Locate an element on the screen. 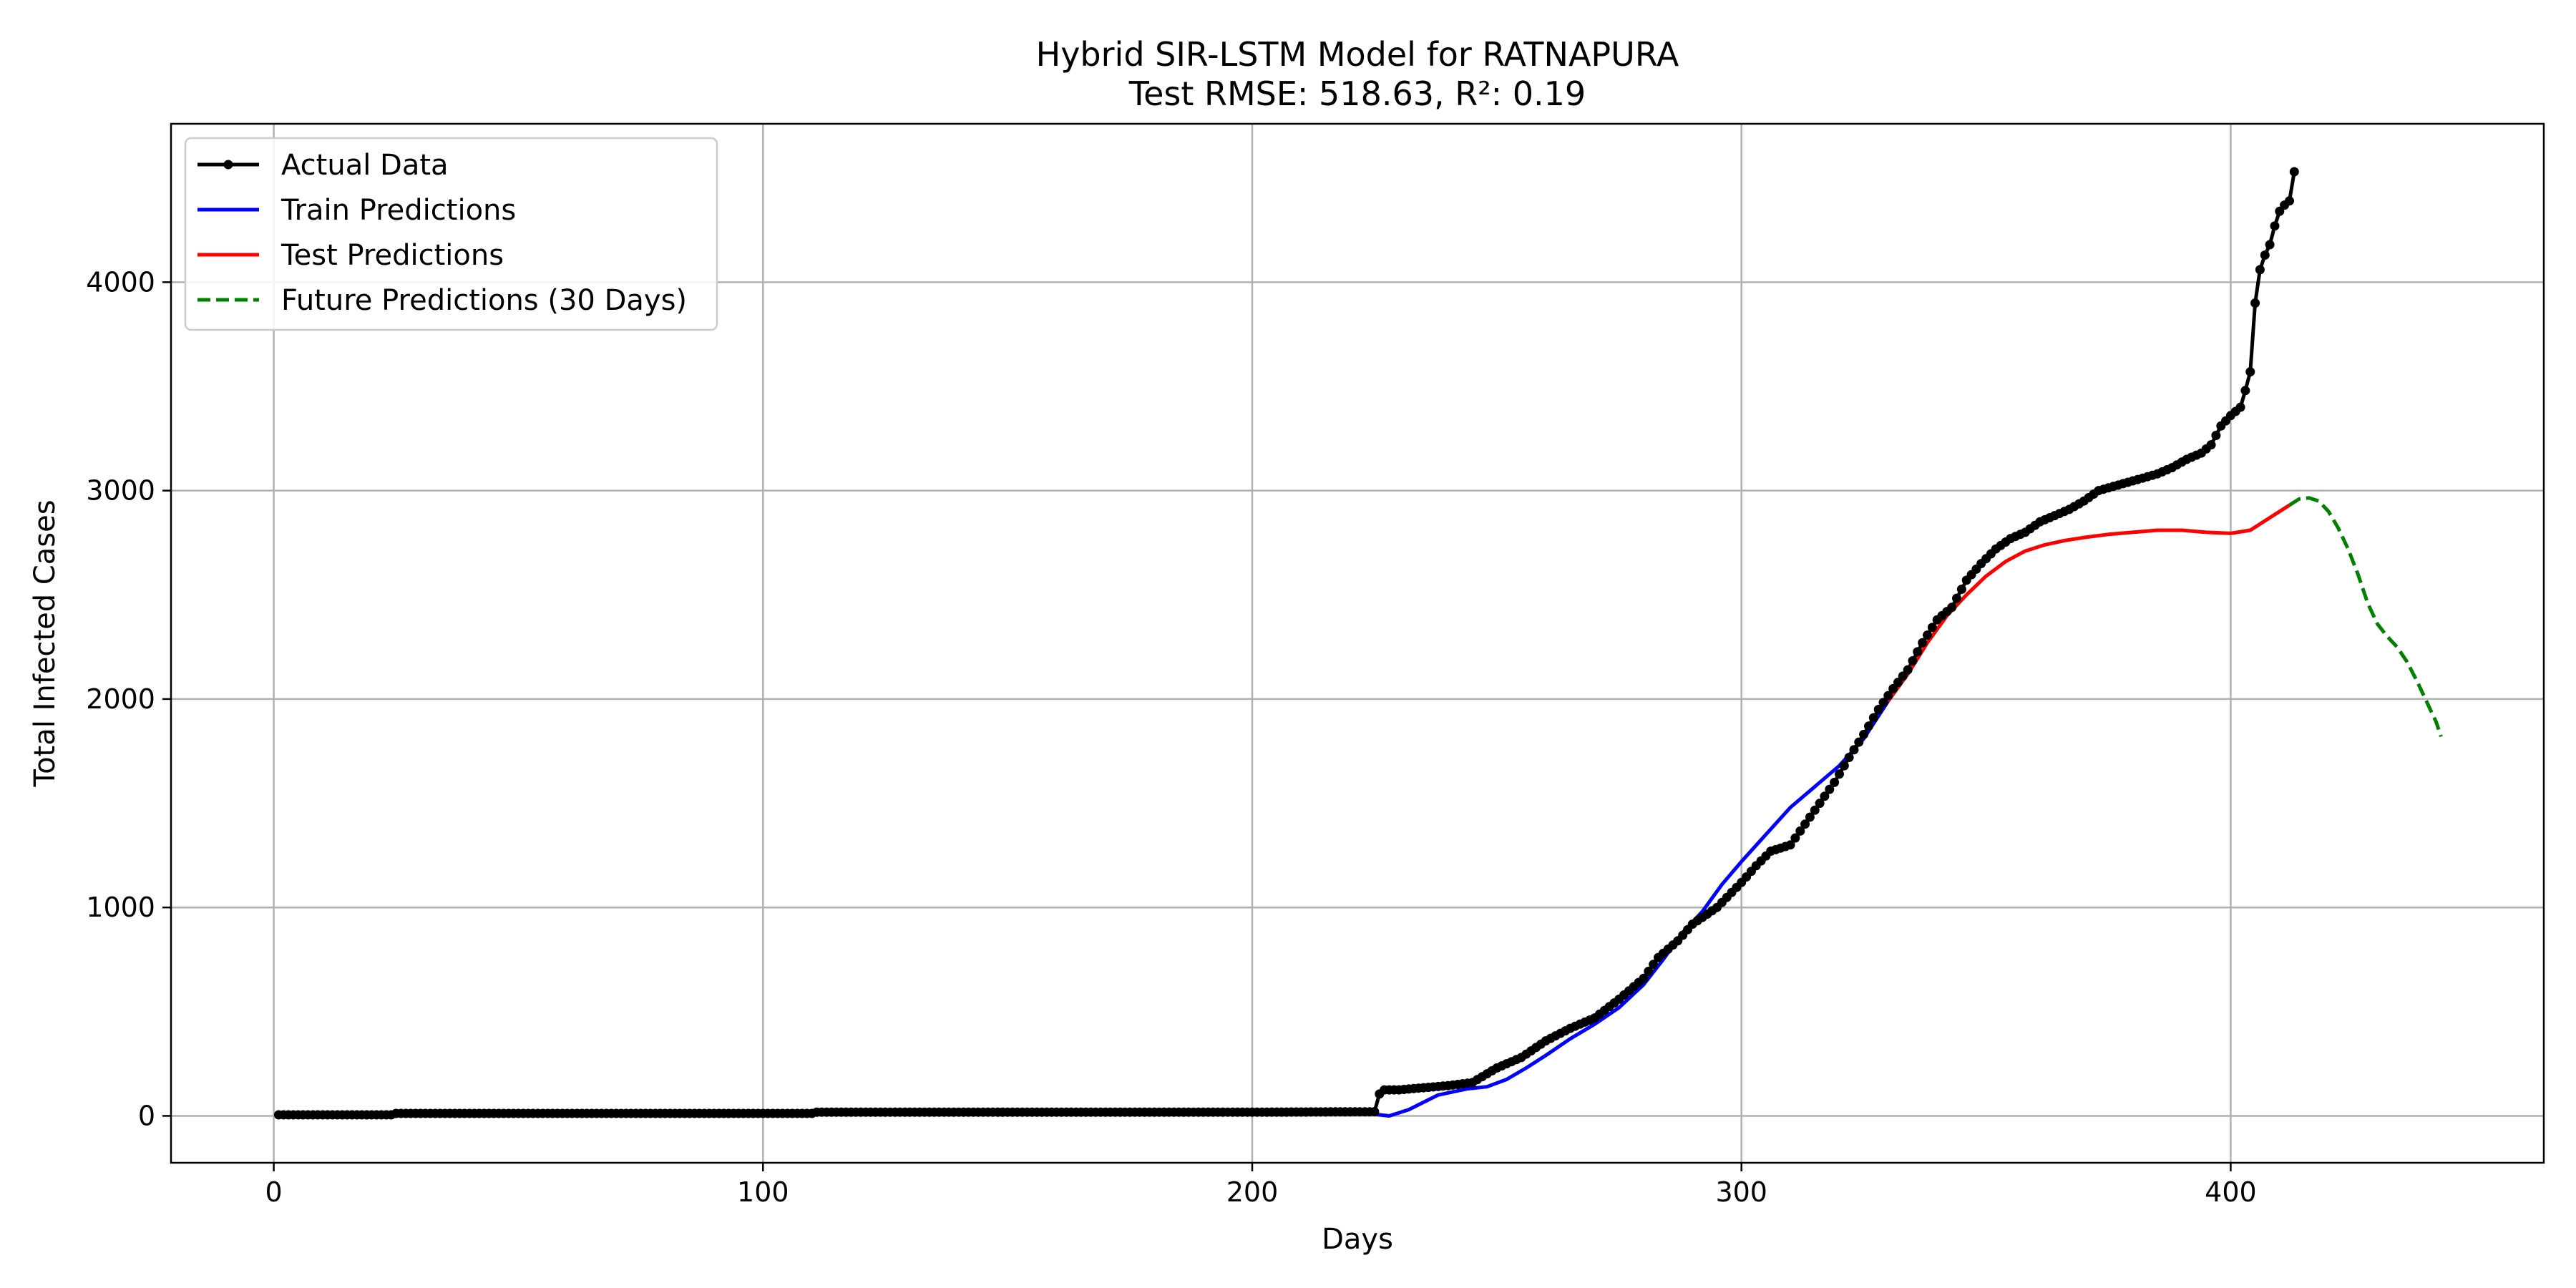 The height and width of the screenshot is (1288, 2576). x-tick-label: 300 is located at coordinates (1741, 1192).